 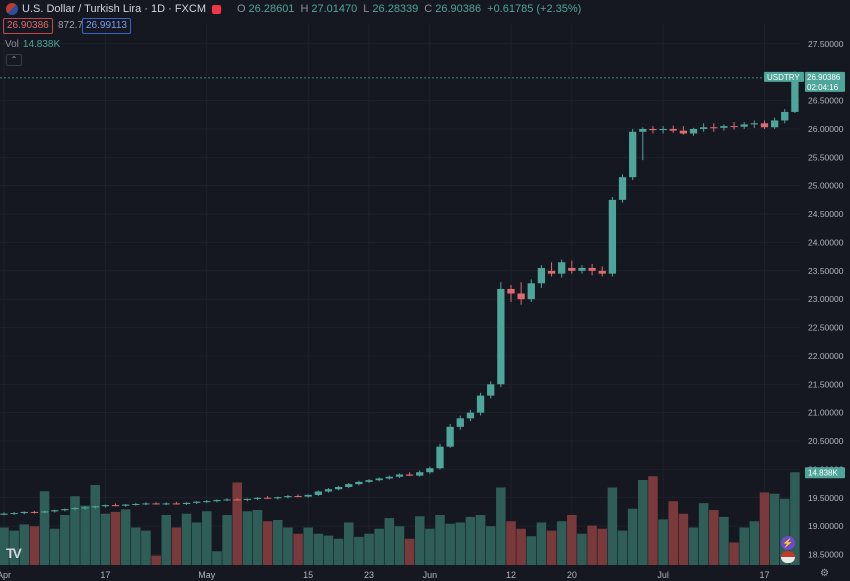 What do you see at coordinates (788, 557) in the screenshot?
I see `flag-icon` at bounding box center [788, 557].